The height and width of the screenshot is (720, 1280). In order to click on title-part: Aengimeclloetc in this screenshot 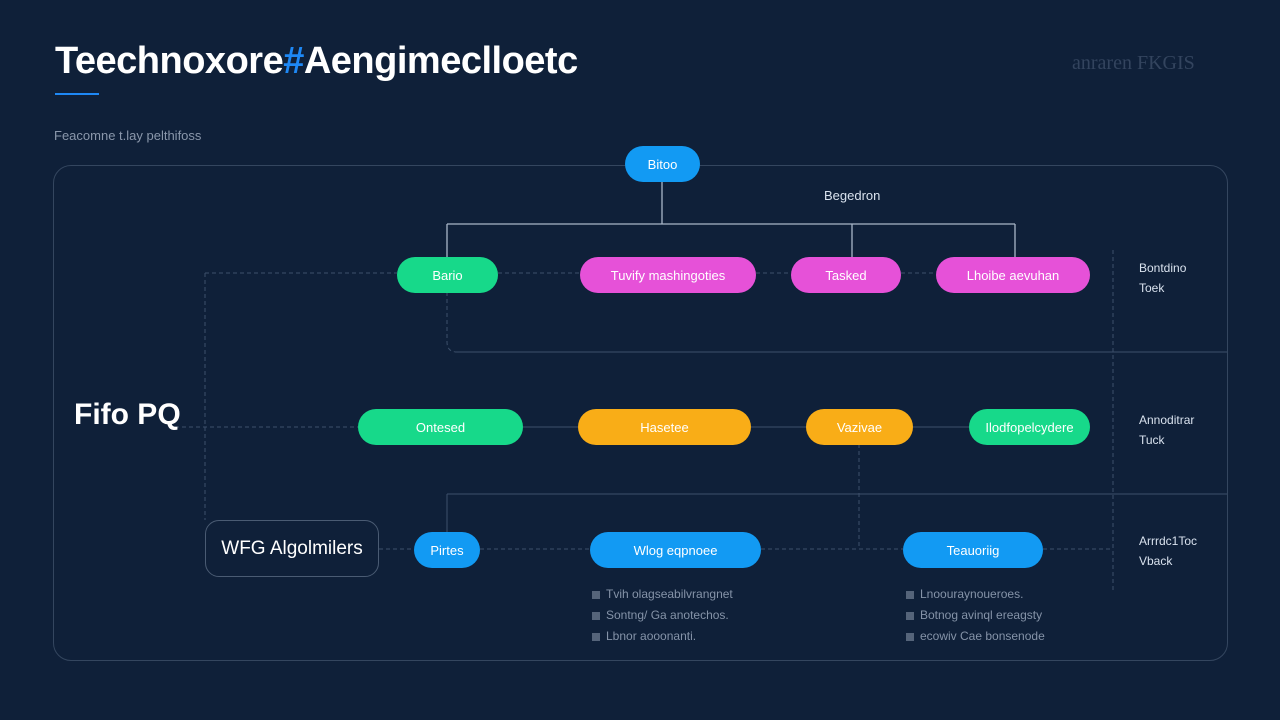, I will do `click(440, 61)`.